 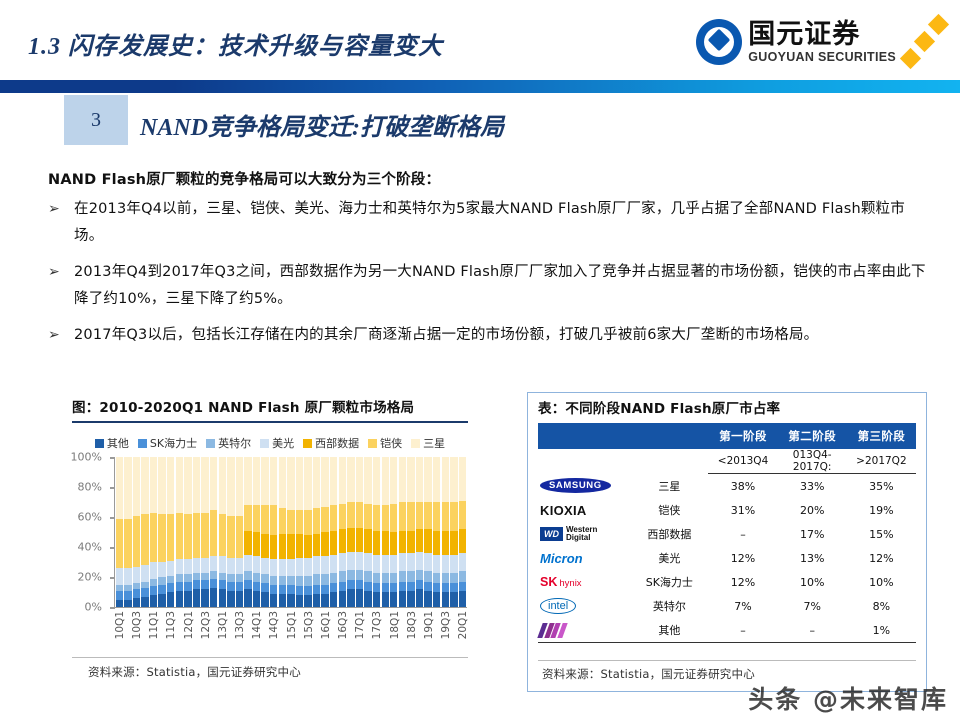 What do you see at coordinates (822, 56) in the screenshot?
I see `logo-english-name: GUOYUAN SECURITIES` at bounding box center [822, 56].